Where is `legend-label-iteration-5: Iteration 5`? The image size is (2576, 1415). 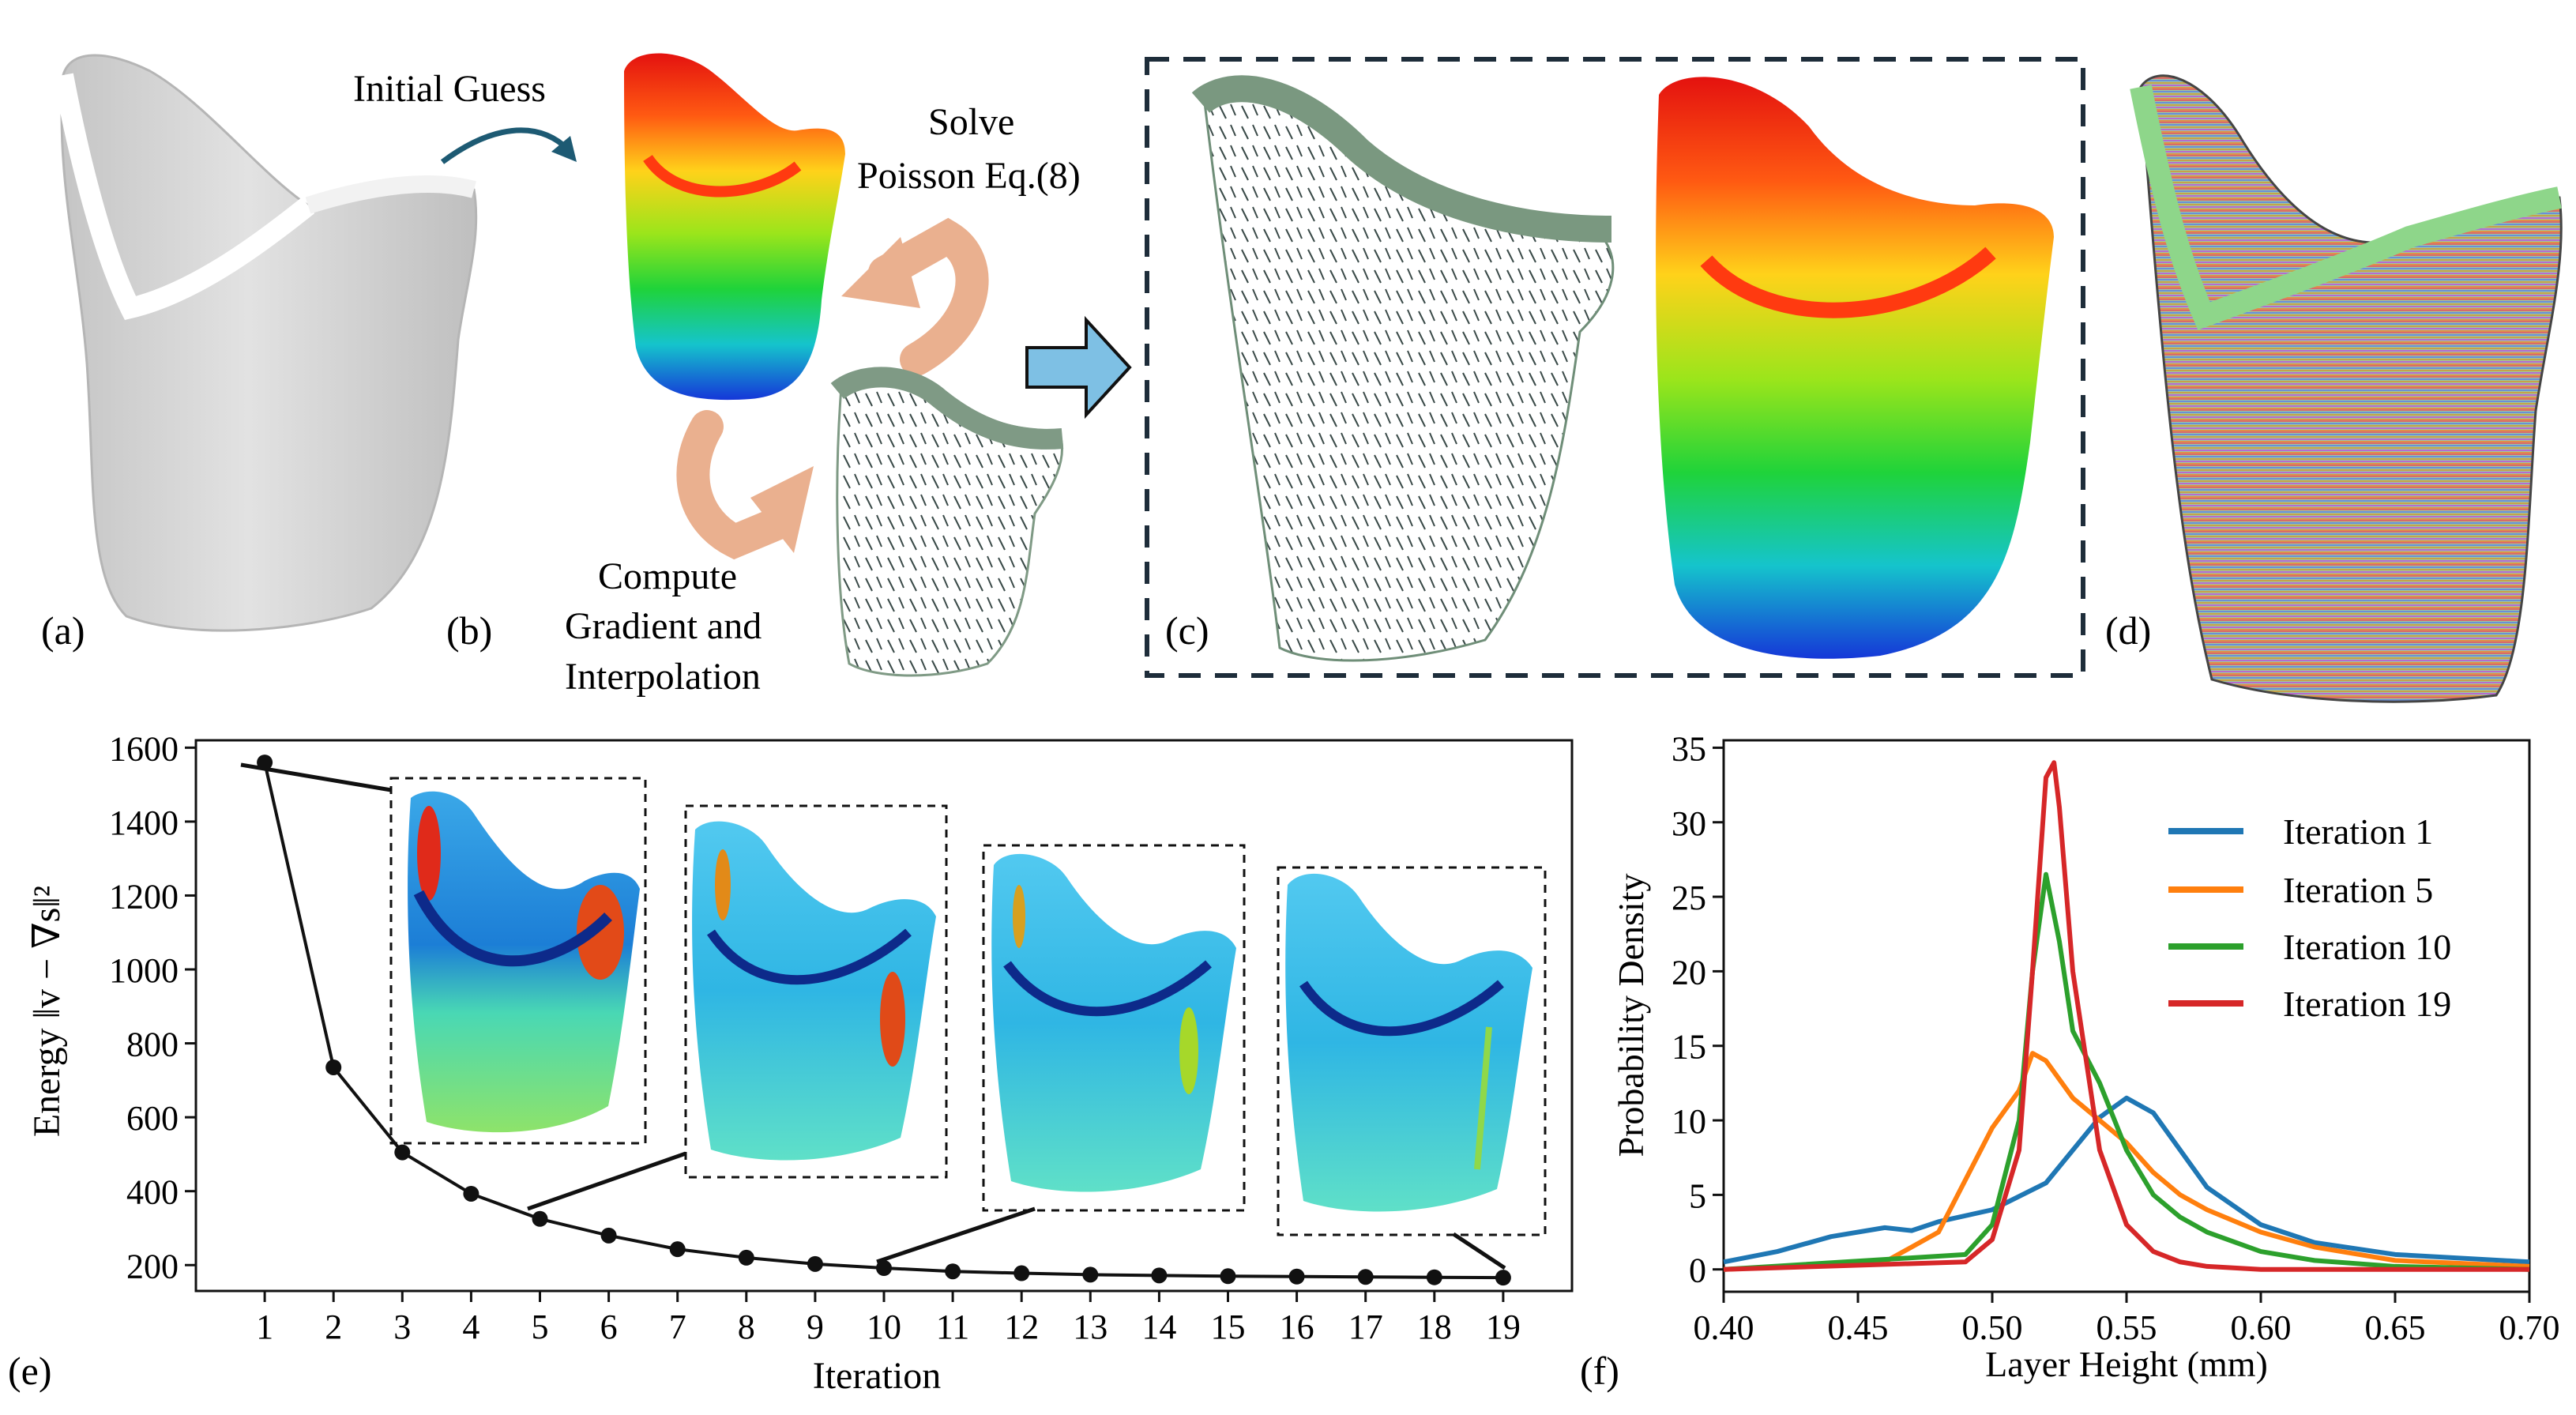 legend-label-iteration-5: Iteration 5 is located at coordinates (2358, 890).